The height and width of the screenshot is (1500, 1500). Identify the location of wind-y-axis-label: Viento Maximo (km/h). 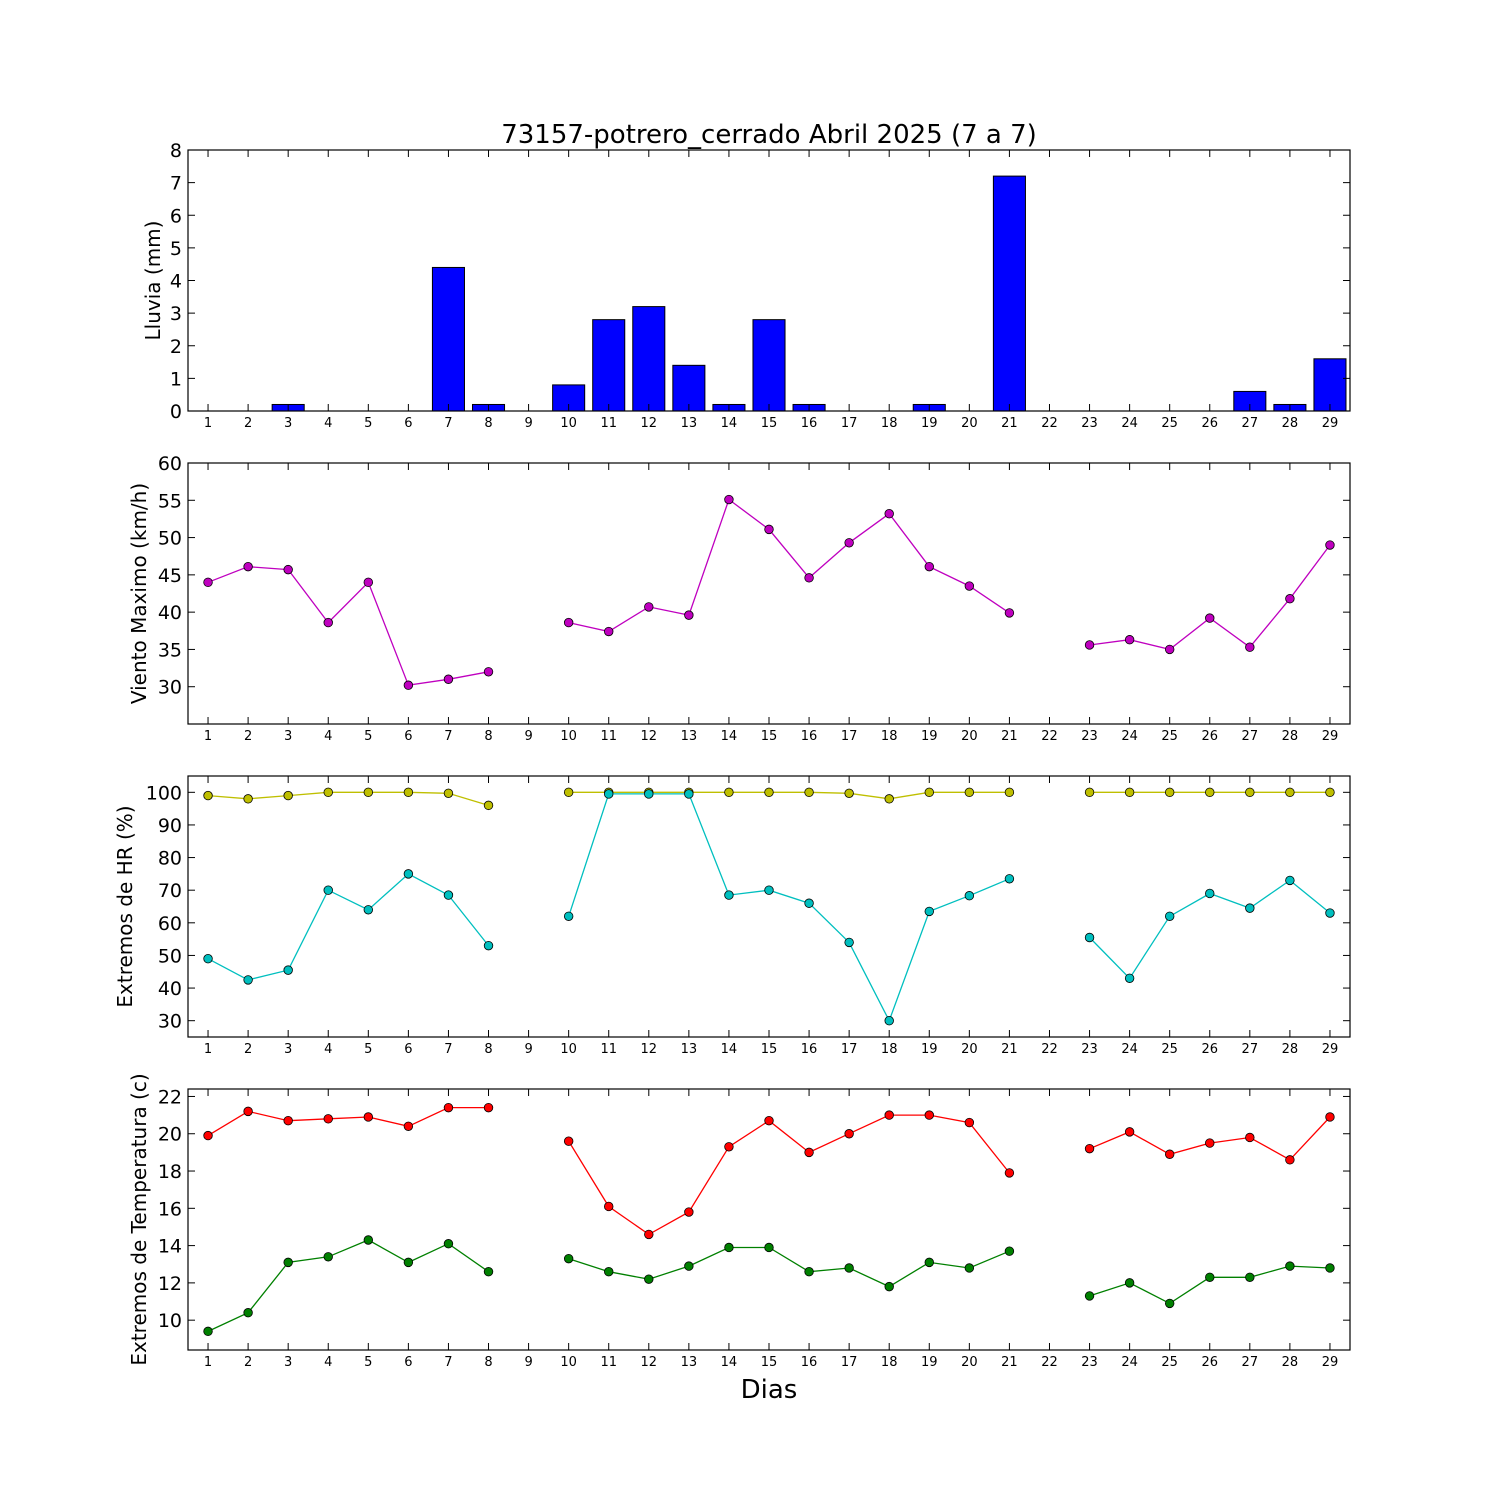
(139, 593).